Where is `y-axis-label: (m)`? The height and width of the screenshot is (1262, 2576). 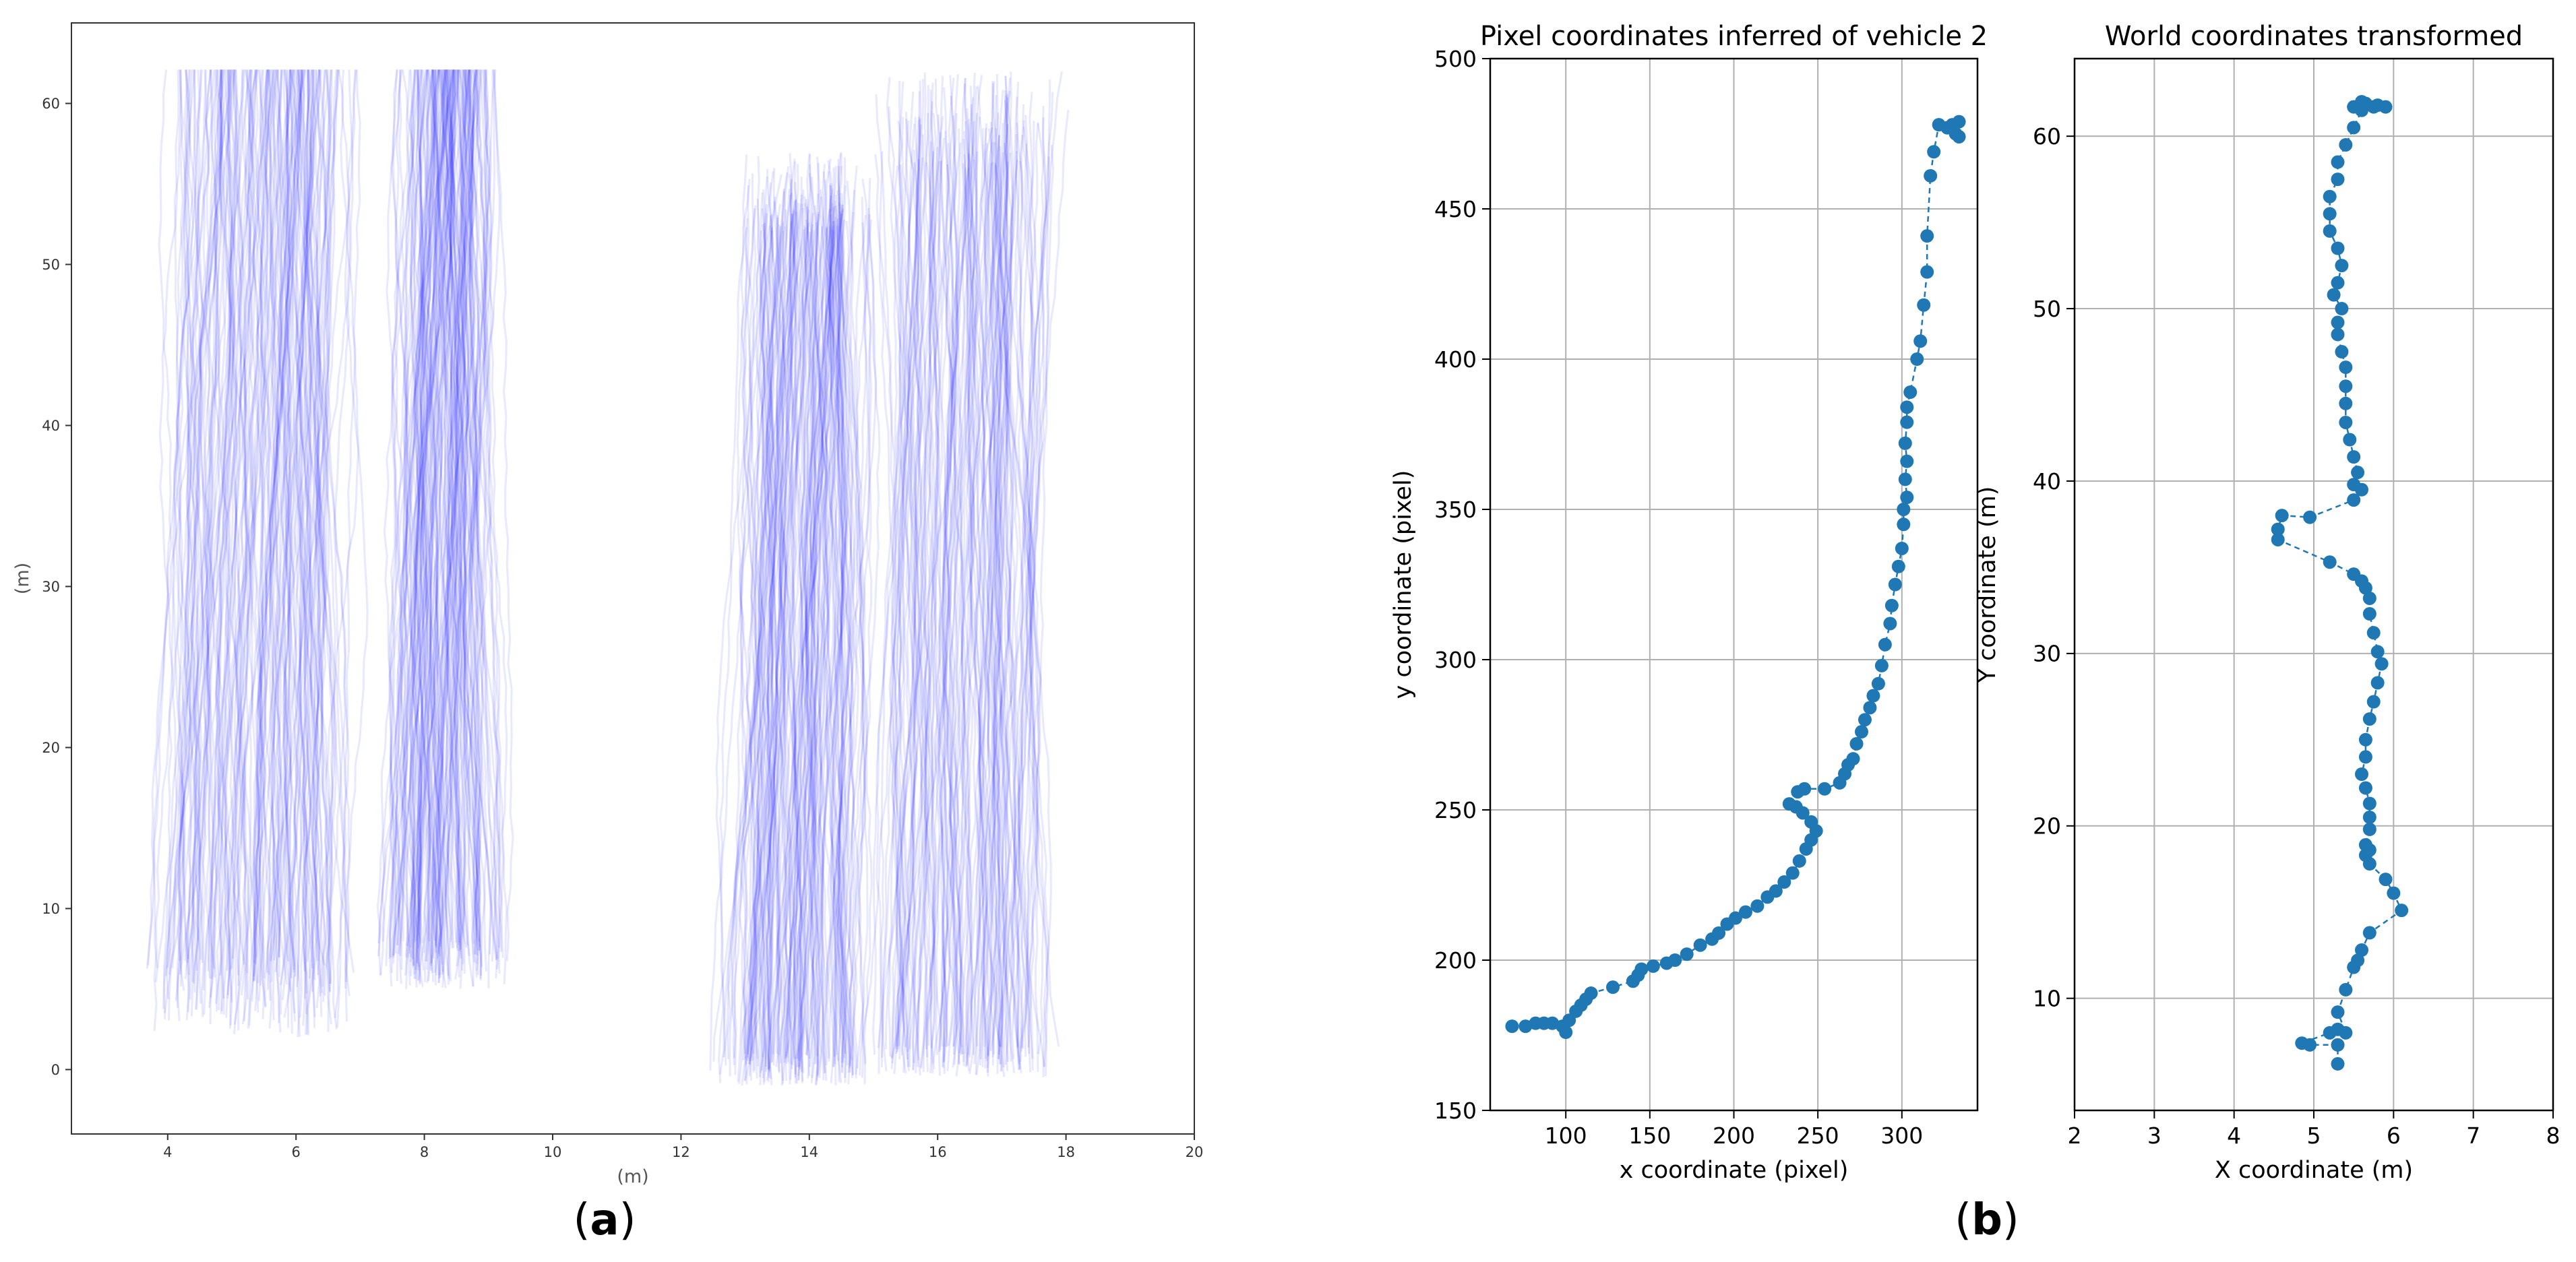
y-axis-label: (m) is located at coordinates (23, 578).